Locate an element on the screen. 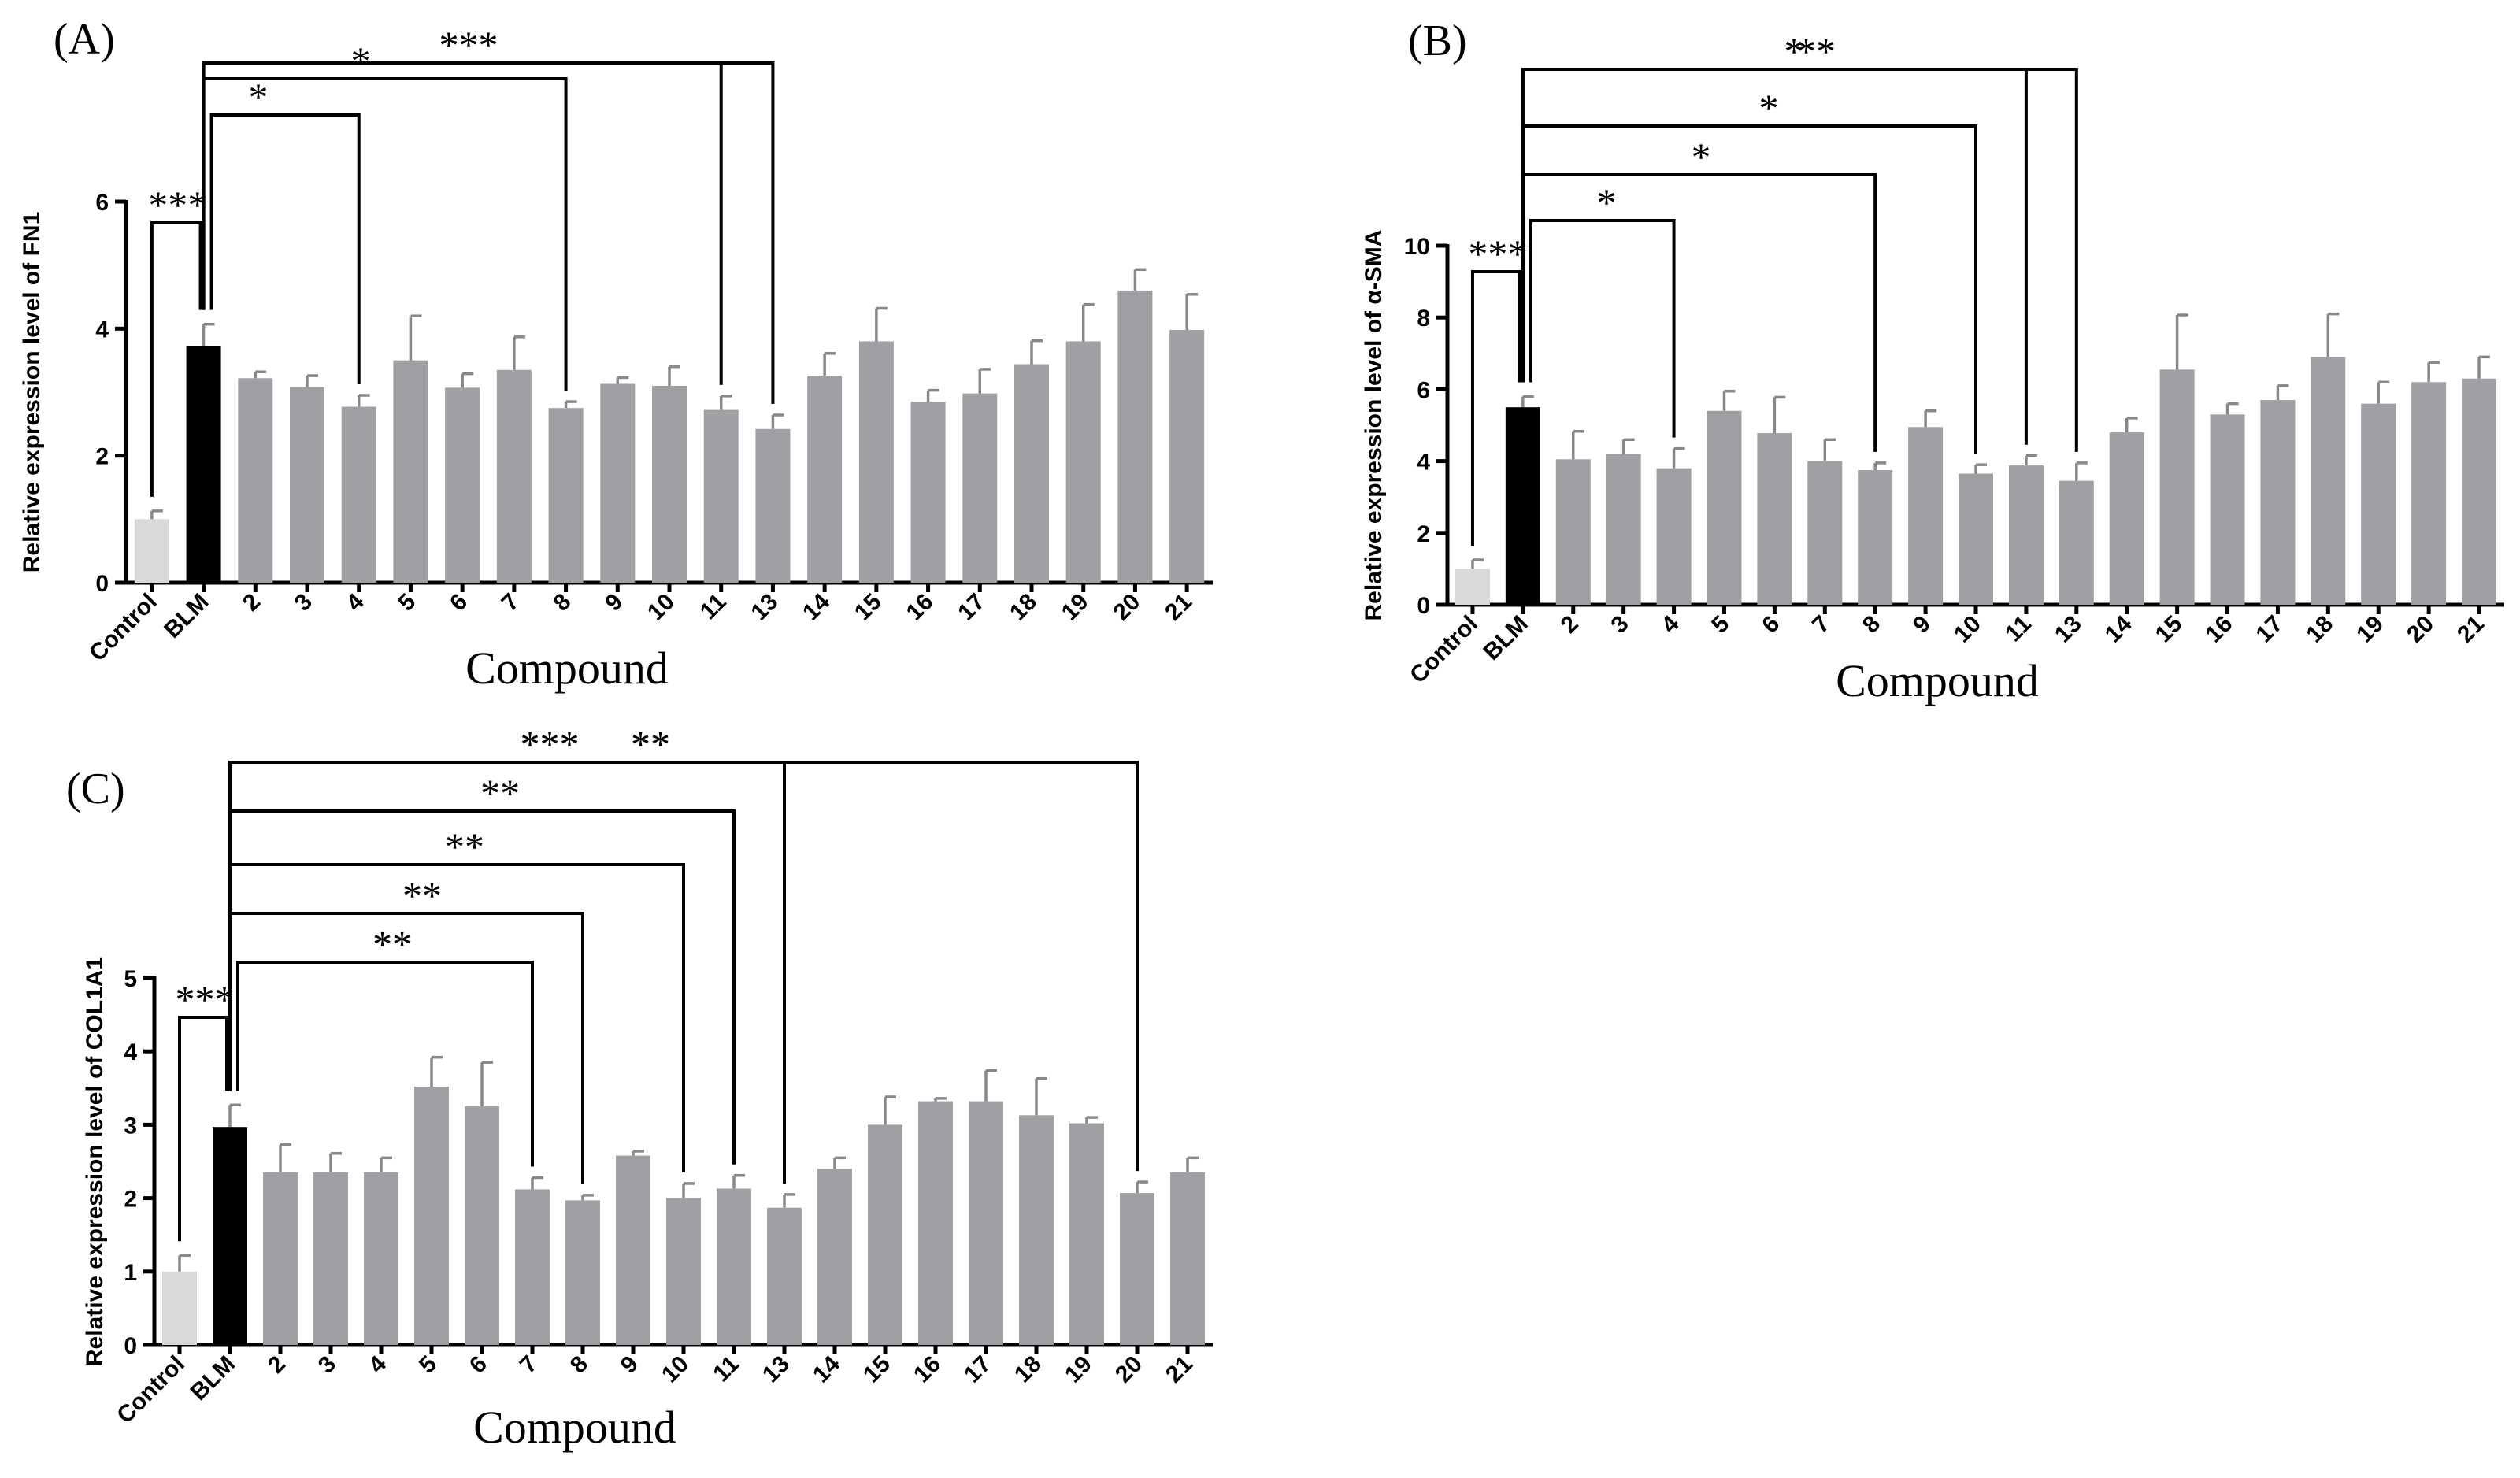  significance-label: *** is located at coordinates (550, 744).